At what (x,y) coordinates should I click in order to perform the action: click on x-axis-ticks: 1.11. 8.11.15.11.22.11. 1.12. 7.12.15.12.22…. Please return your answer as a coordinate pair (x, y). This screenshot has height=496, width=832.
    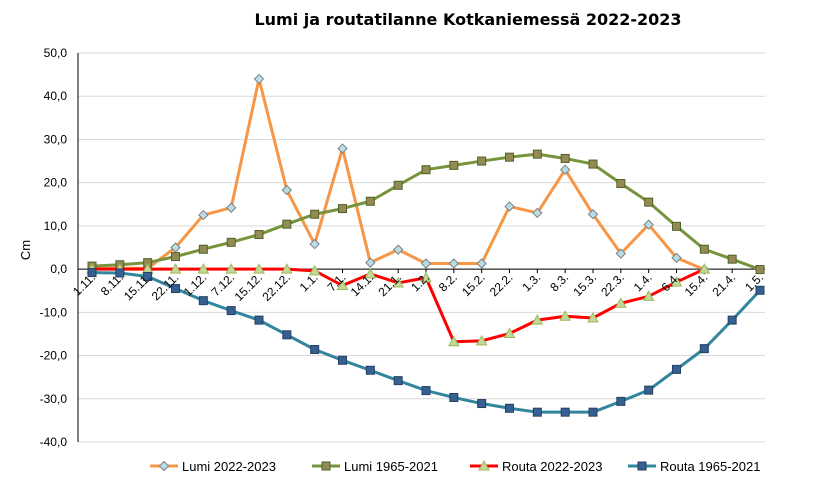
    Looking at the image, I should click on (418, 286).